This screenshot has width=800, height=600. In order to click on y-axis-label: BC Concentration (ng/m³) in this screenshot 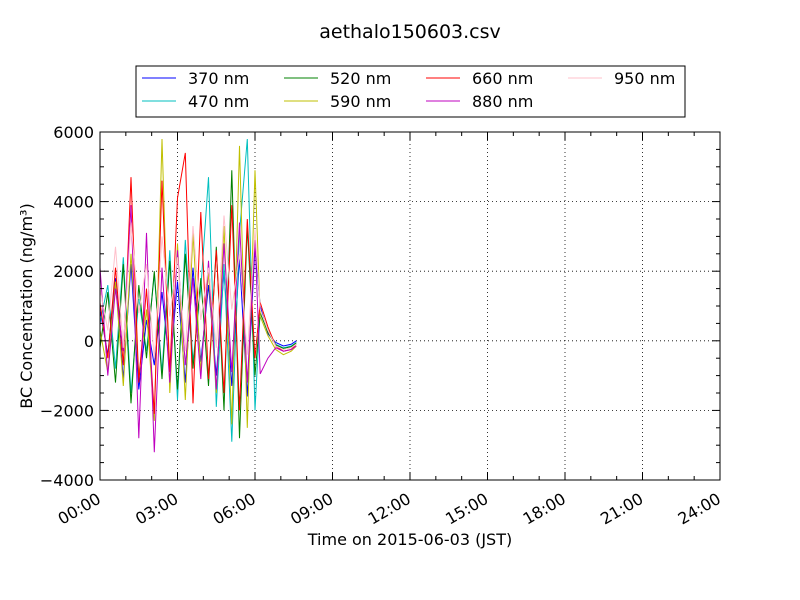, I will do `click(26, 305)`.